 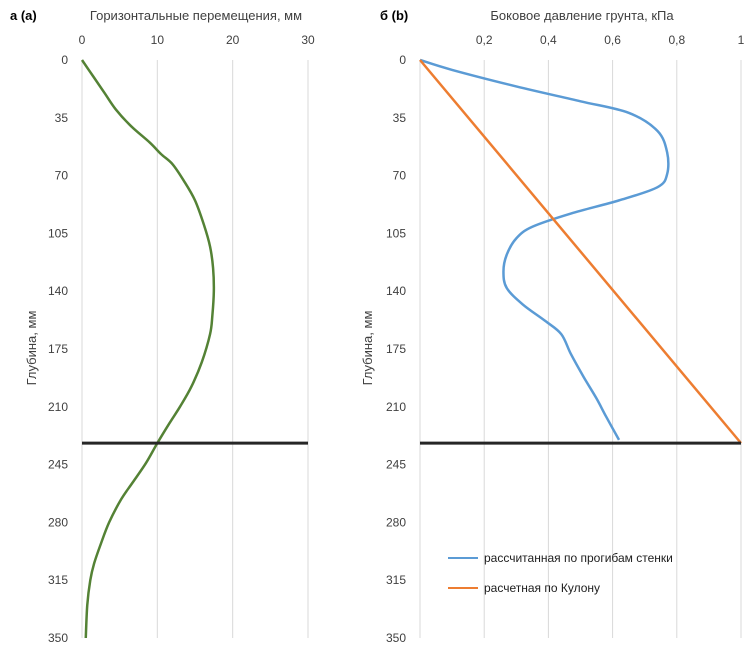 I want to click on panel-a-x-axis-title: Горизонтальные перемещения, мм, so click(x=196, y=15).